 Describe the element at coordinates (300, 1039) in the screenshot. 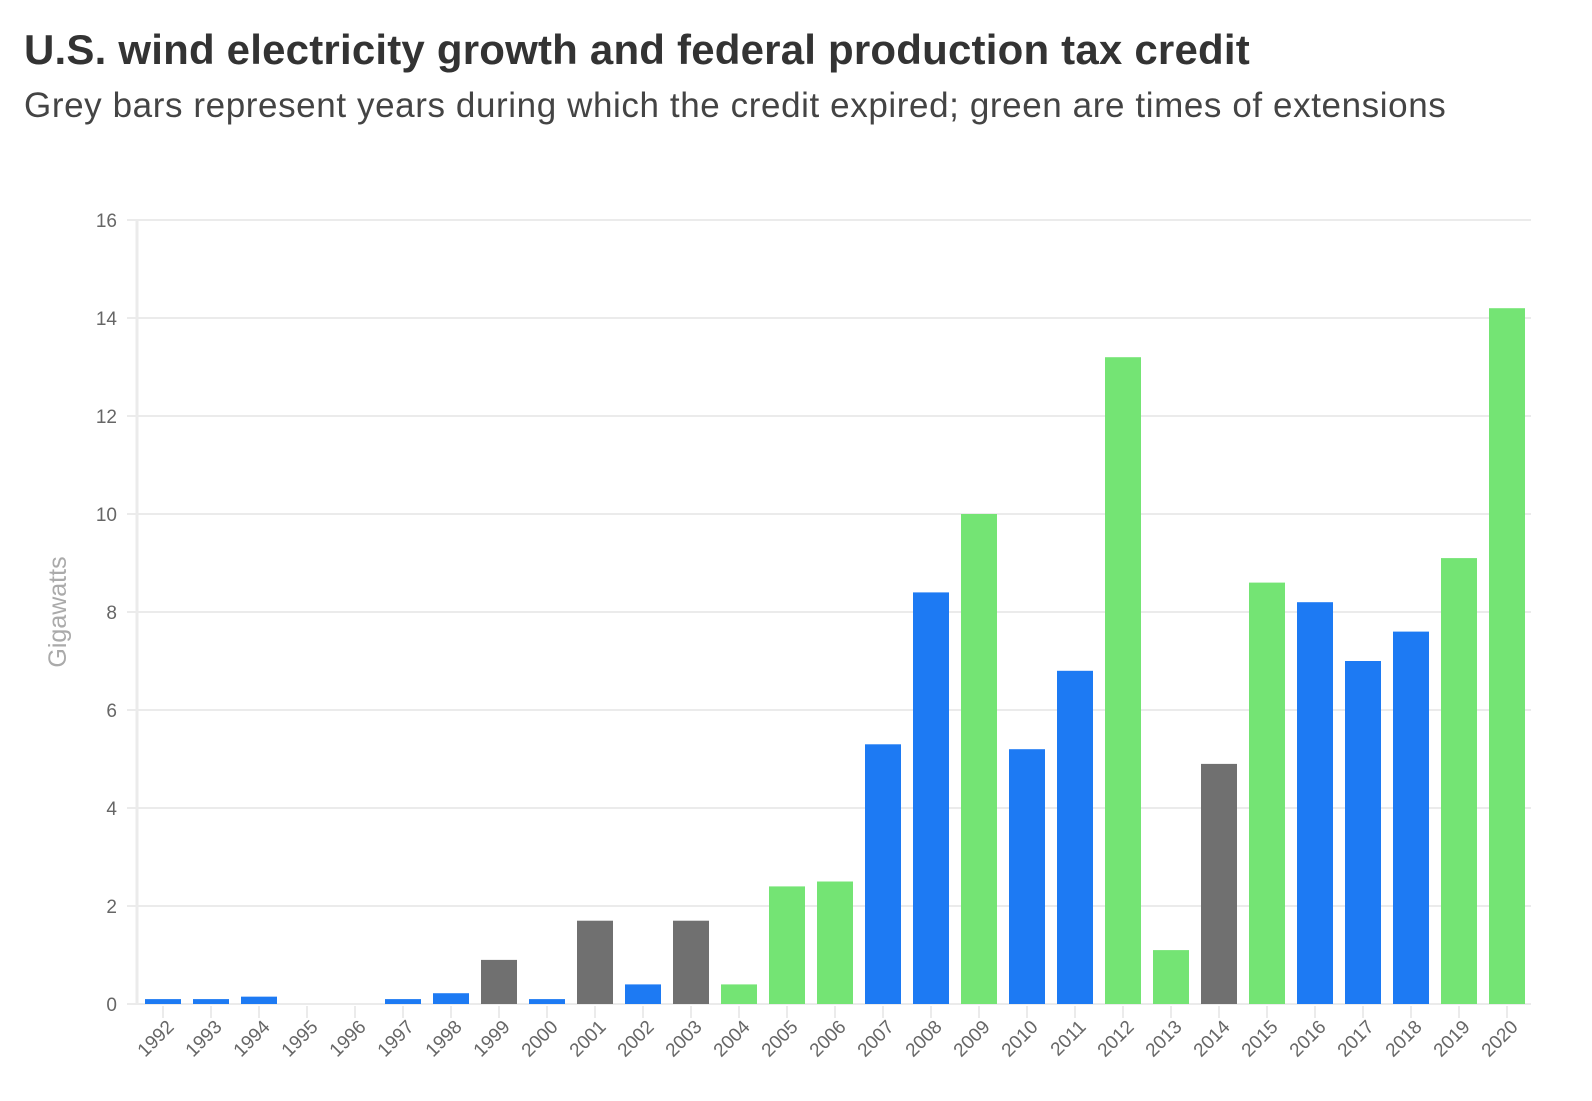

I see `x-tick-label: 1995` at that location.